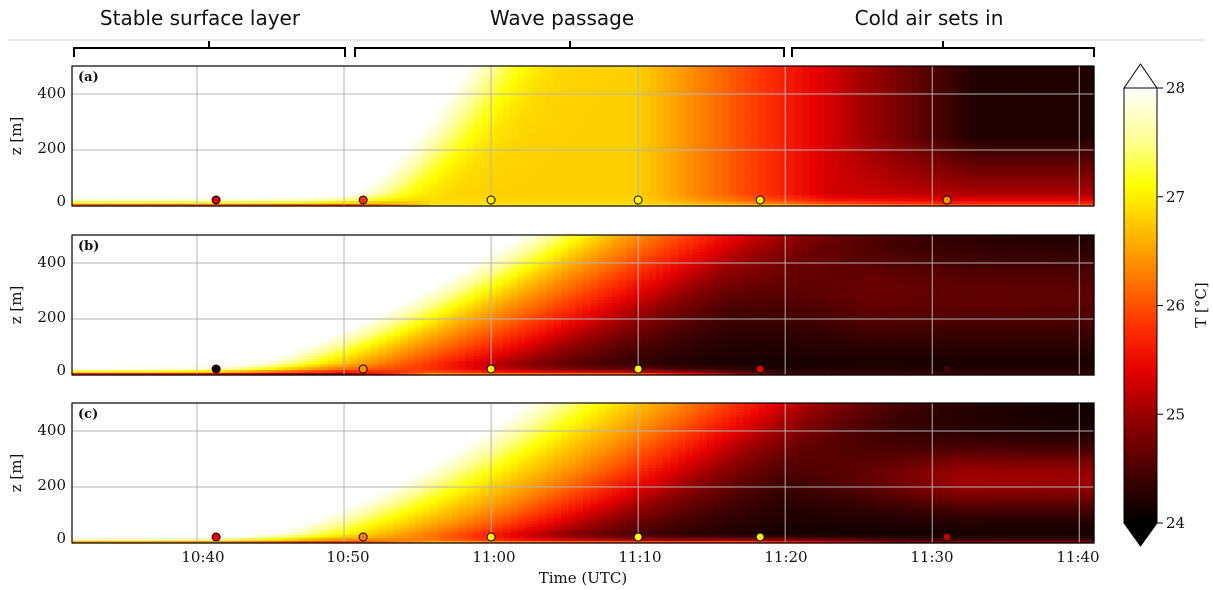  Describe the element at coordinates (209, 49) in the screenshot. I see `phase-bracket-stable` at that location.